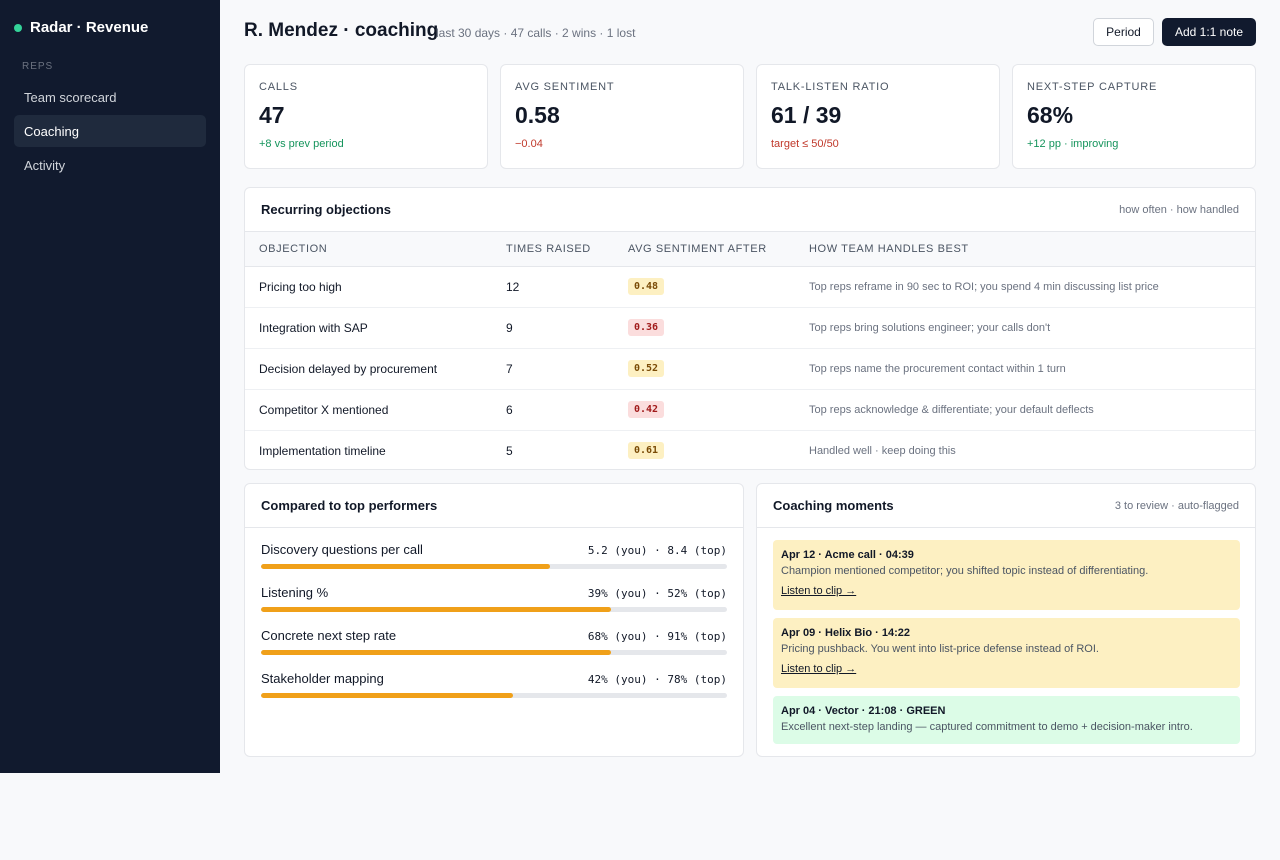 This screenshot has height=860, width=1280. What do you see at coordinates (295, 592) in the screenshot?
I see `metric-name: Listening %` at bounding box center [295, 592].